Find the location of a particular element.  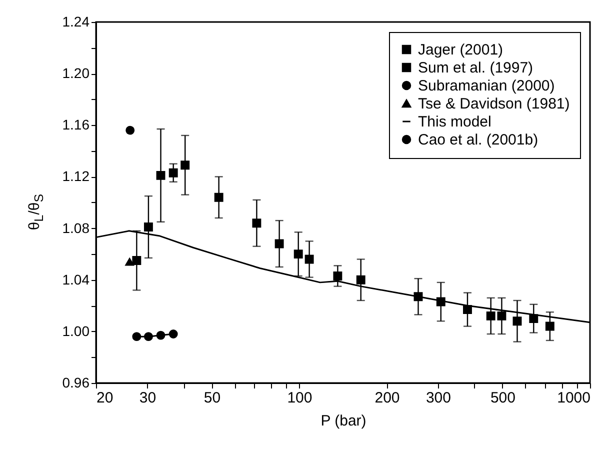

y-tick-label: 1.00 is located at coordinates (76, 330).